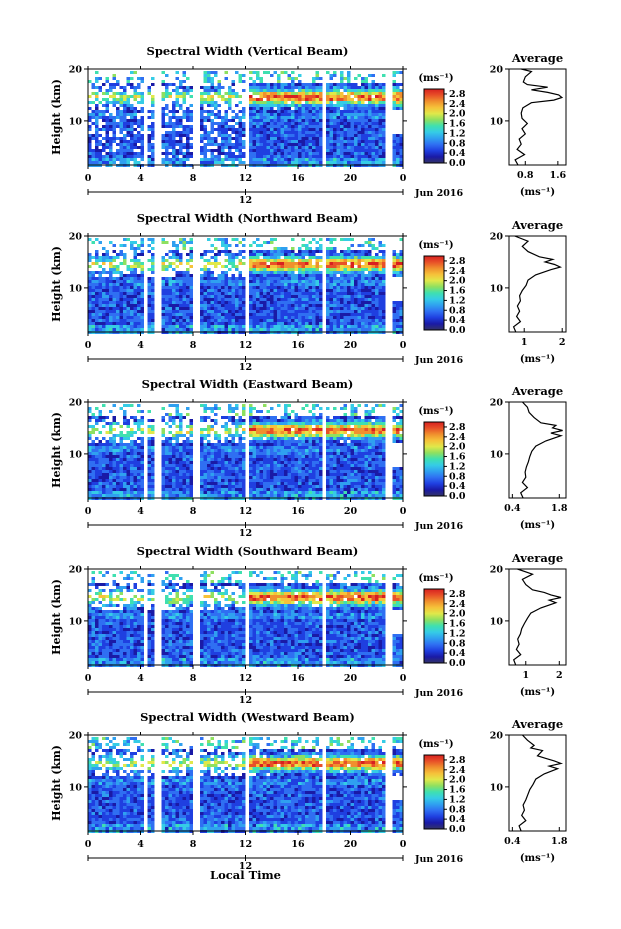 This screenshot has height=929, width=621. Describe the element at coordinates (525, 175) in the screenshot. I see `avg-x-tick-label: 0.8` at that location.